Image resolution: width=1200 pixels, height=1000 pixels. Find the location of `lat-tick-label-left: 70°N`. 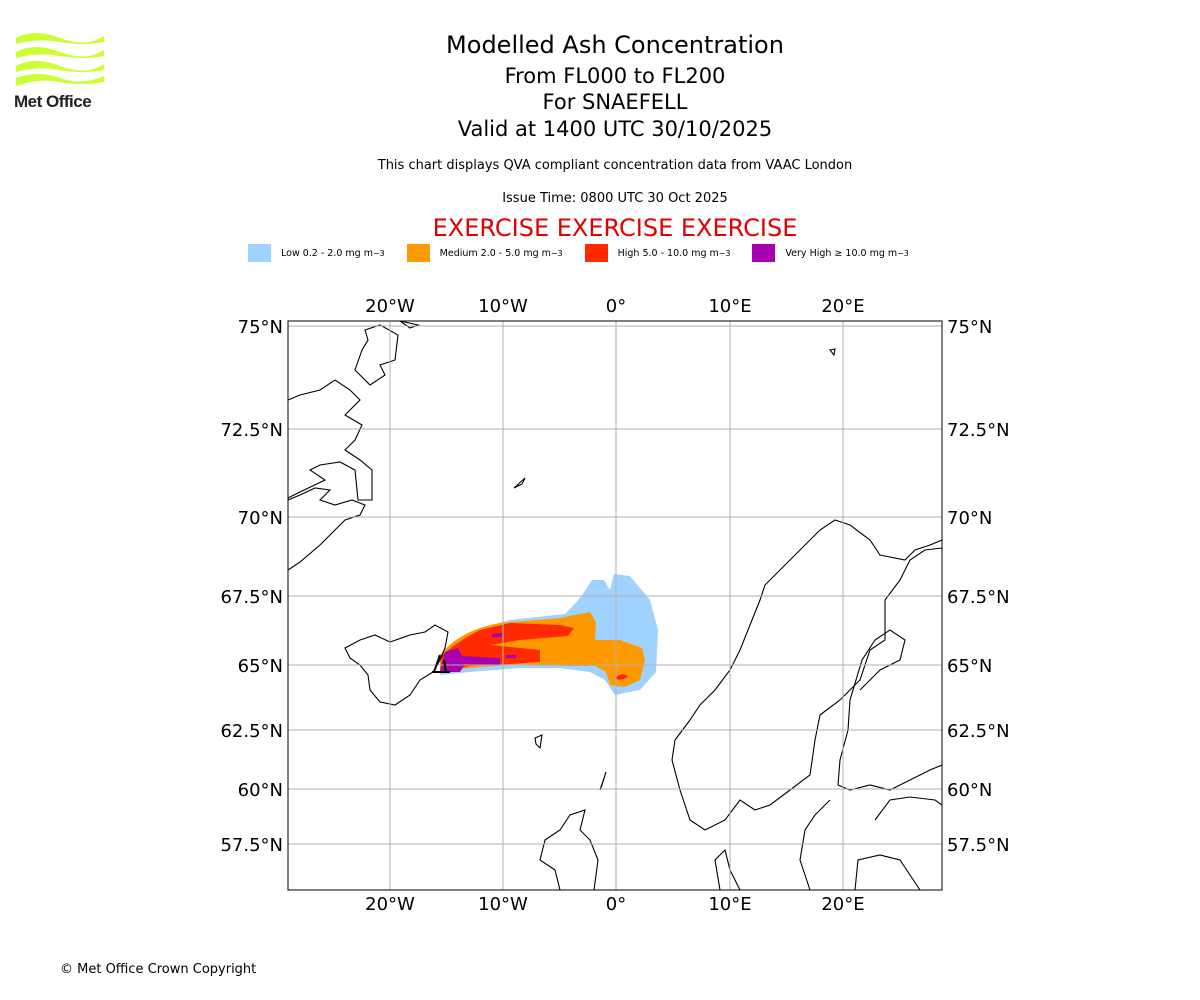

lat-tick-label-left: 70°N is located at coordinates (260, 518).